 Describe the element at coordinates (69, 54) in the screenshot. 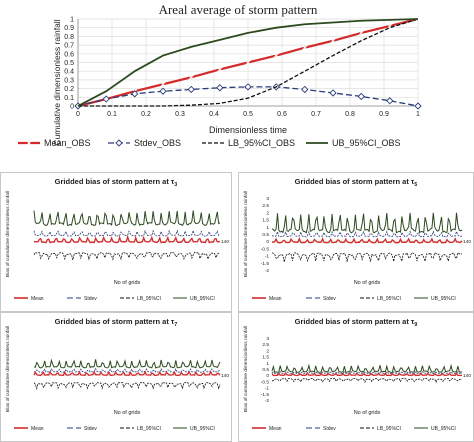

I see `y-tick-label: 0.6` at that location.